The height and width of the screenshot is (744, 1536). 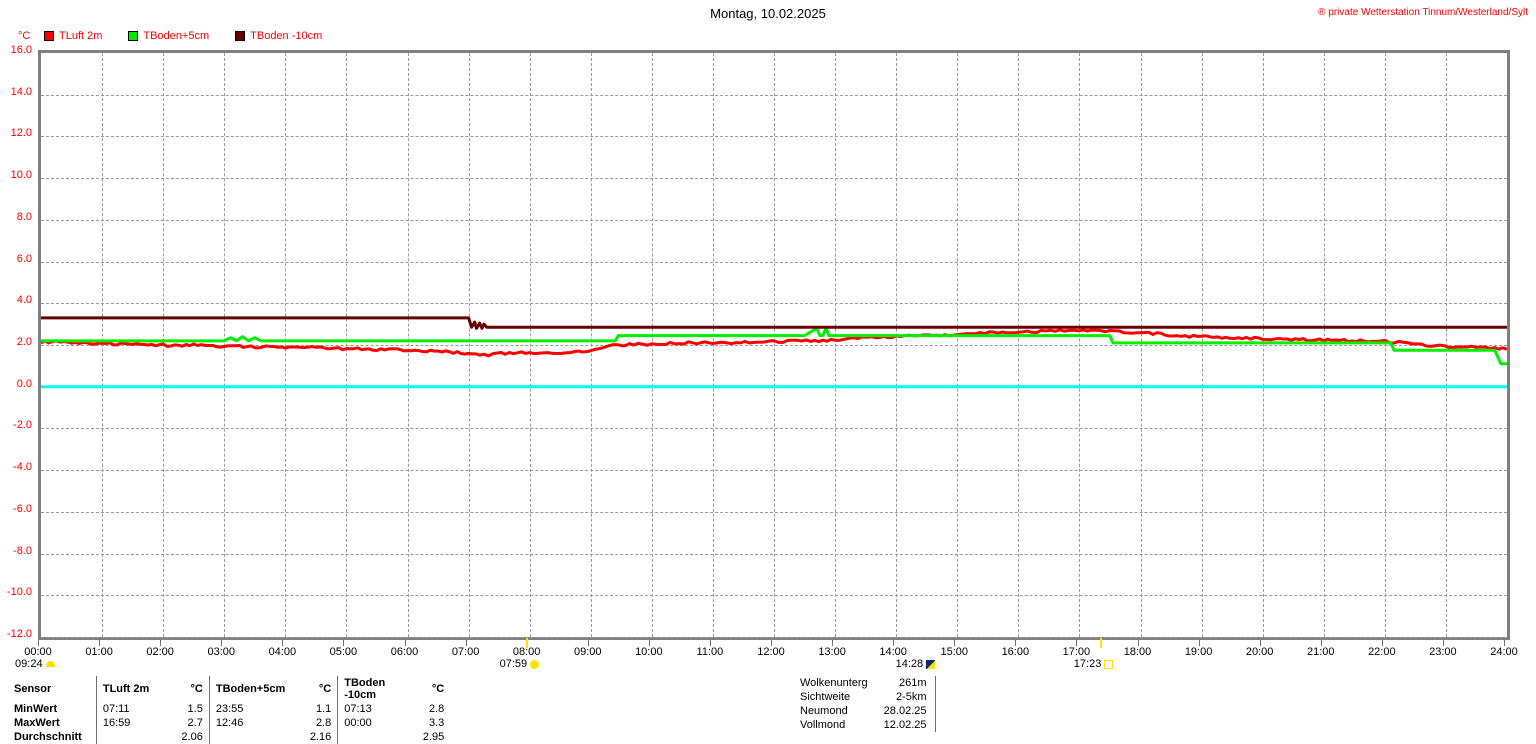 I want to click on y-axis-unit-label: °C, so click(x=24, y=36).